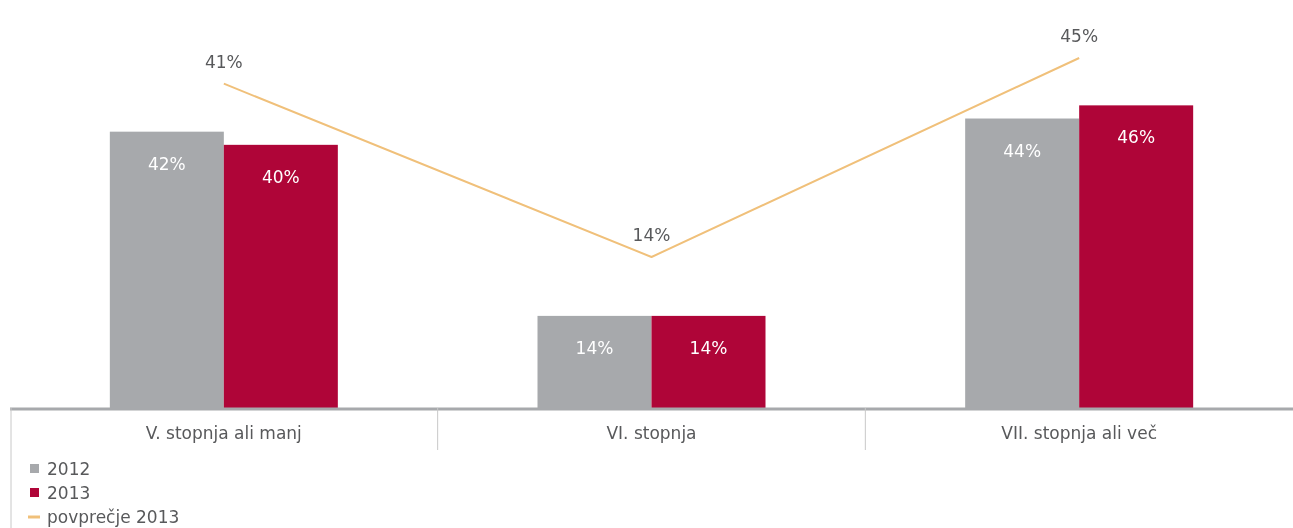 The width and height of the screenshot is (1293, 528). I want to click on x-tick-label: VII. stopnja ali več, so click(1079, 433).